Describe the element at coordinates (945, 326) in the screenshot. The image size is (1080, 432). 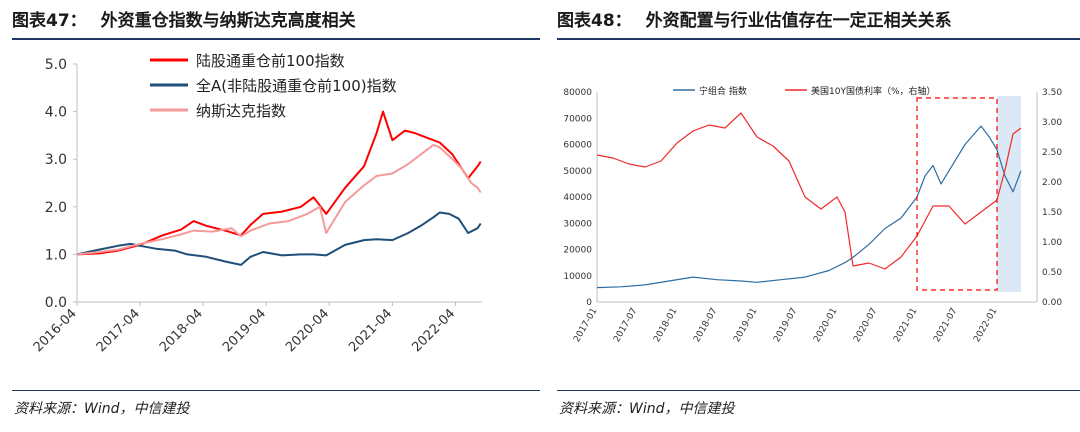
I see `x-tick-label: 2021-07` at that location.